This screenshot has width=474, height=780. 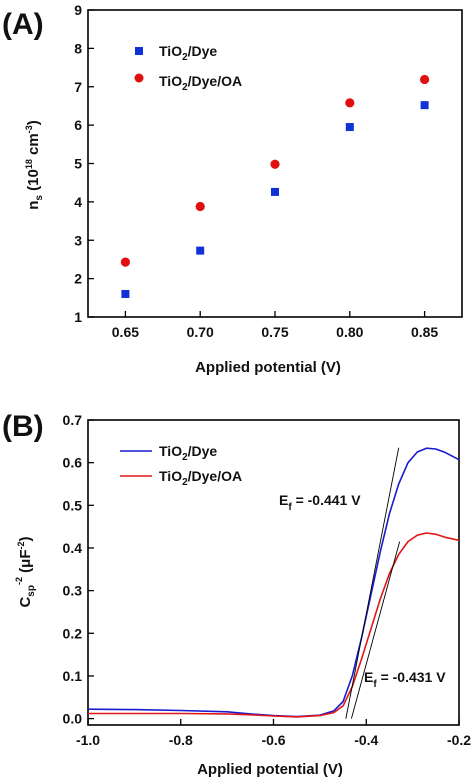 What do you see at coordinates (320, 502) in the screenshot?
I see `annotation-ef-tio2-dye: Ef = -0.441 V` at bounding box center [320, 502].